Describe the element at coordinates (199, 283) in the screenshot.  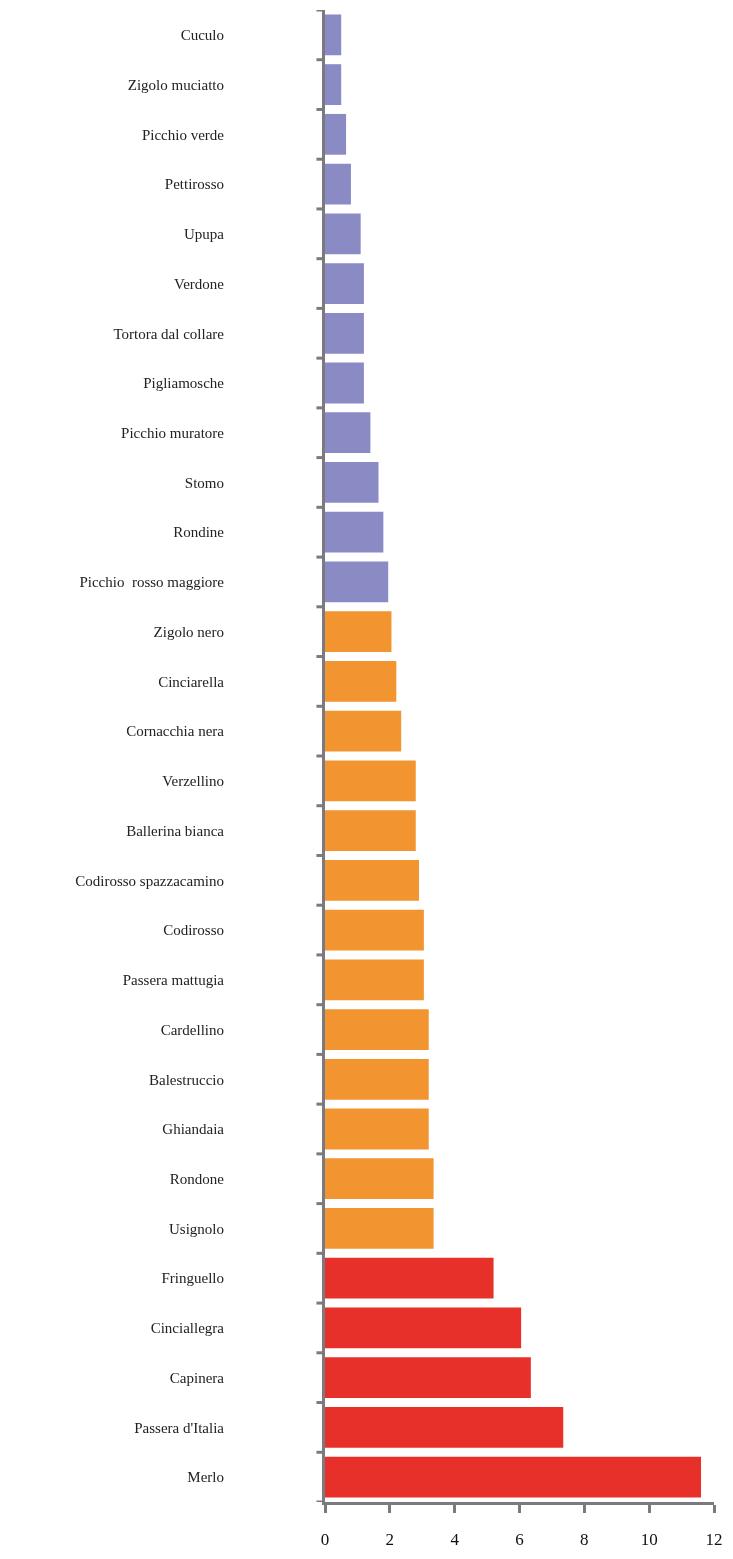
I see `y-tick-label: Verdone` at that location.